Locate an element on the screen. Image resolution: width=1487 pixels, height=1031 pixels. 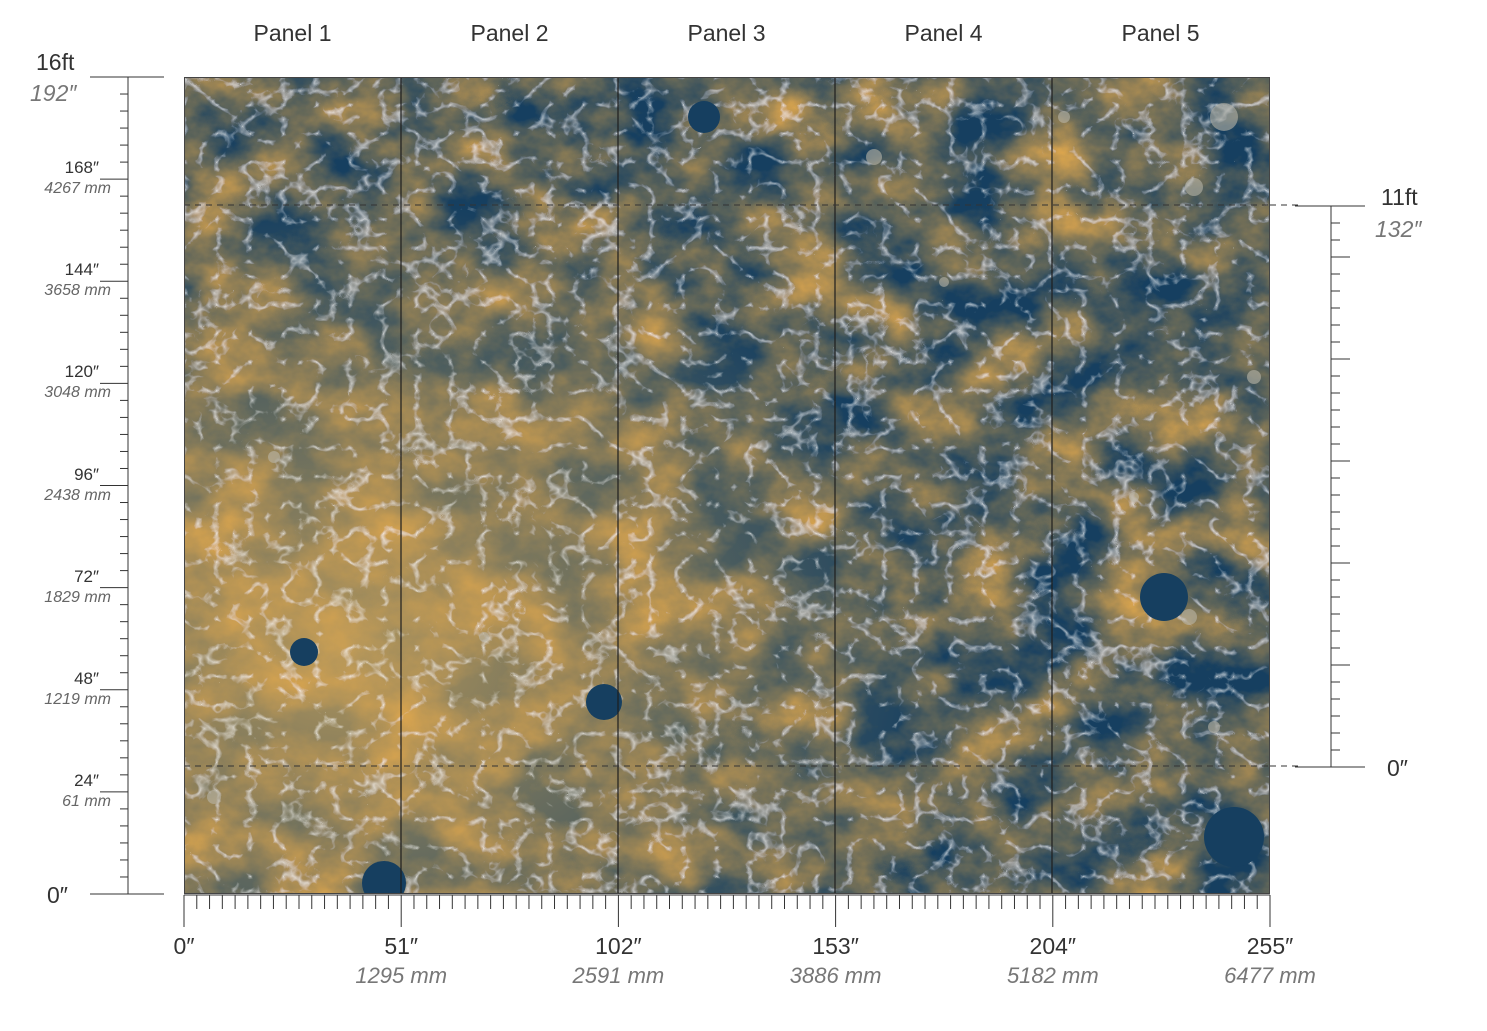
left-ruler-inch-label: 72″ is located at coordinates (86, 576).